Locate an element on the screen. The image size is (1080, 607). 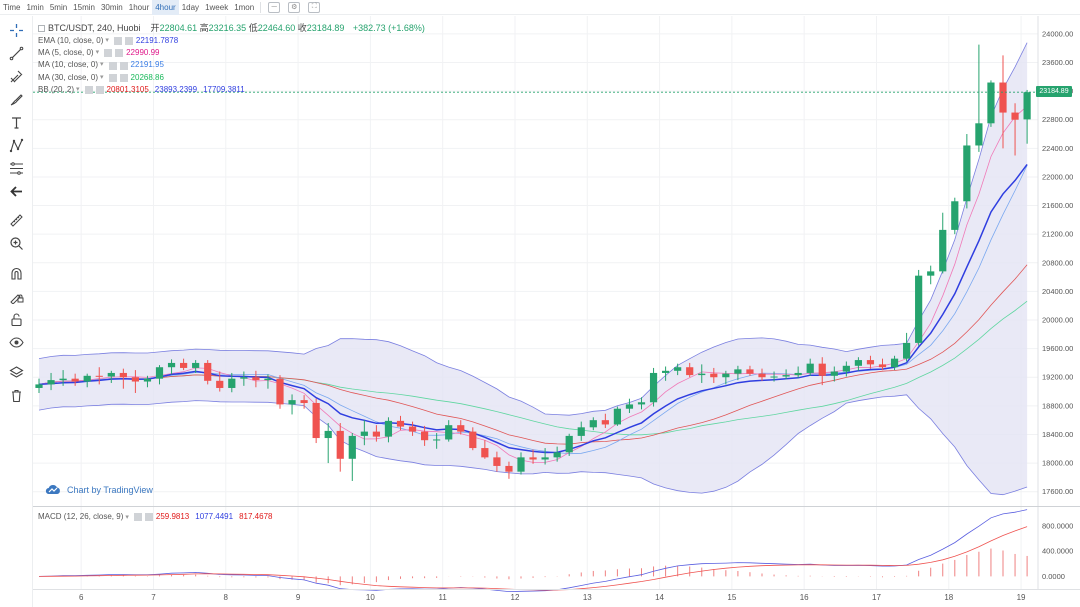
high-value: 23216.35 is located at coordinates (227, 28).